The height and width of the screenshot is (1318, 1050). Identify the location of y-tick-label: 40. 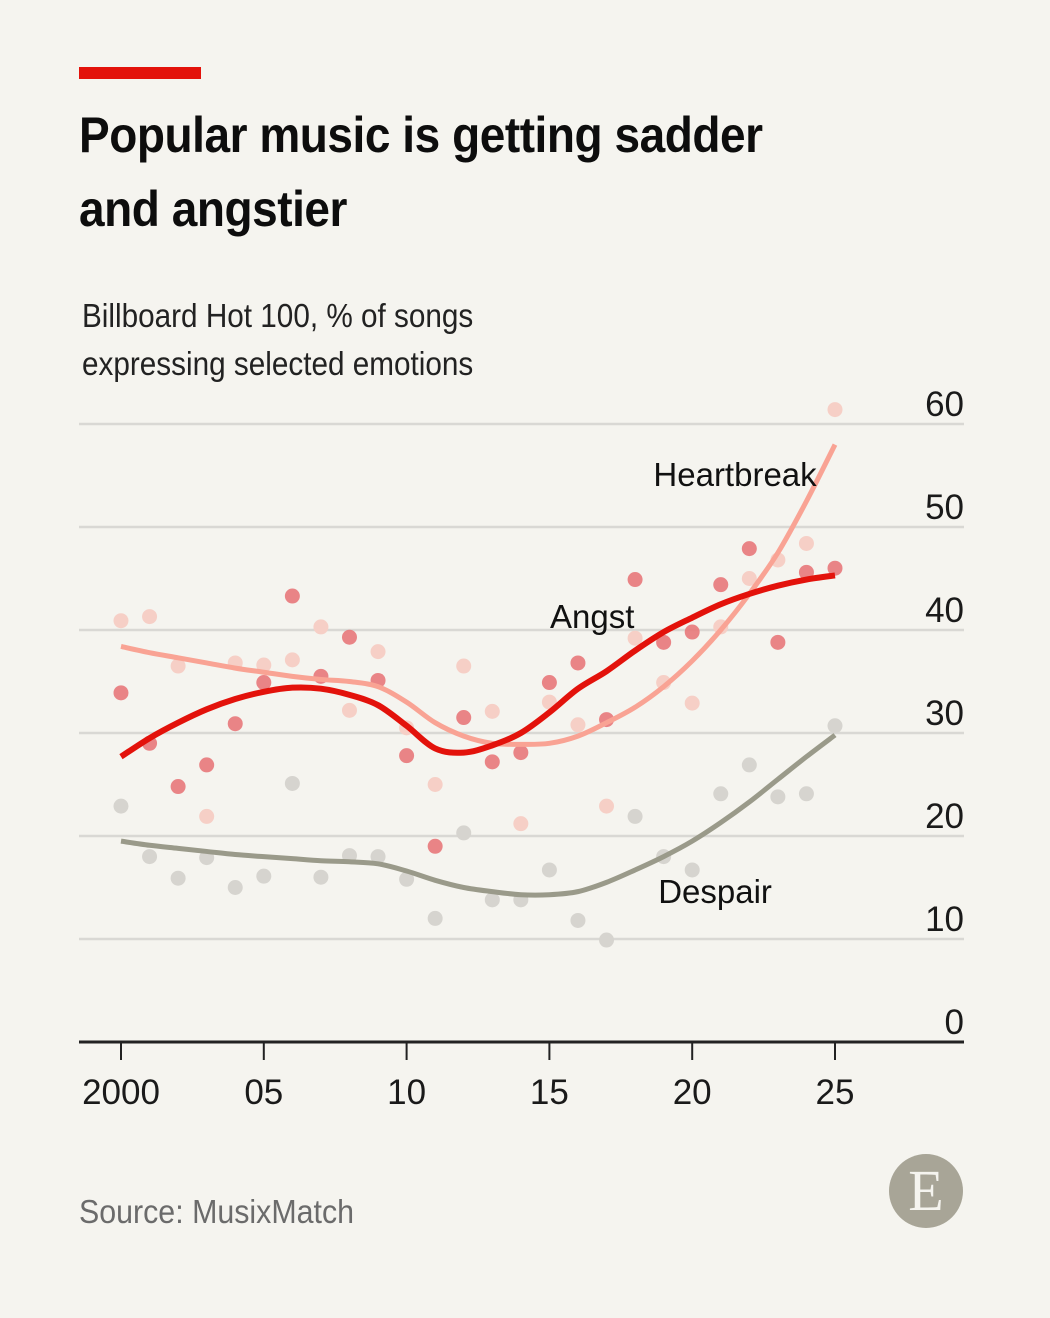
(944, 610).